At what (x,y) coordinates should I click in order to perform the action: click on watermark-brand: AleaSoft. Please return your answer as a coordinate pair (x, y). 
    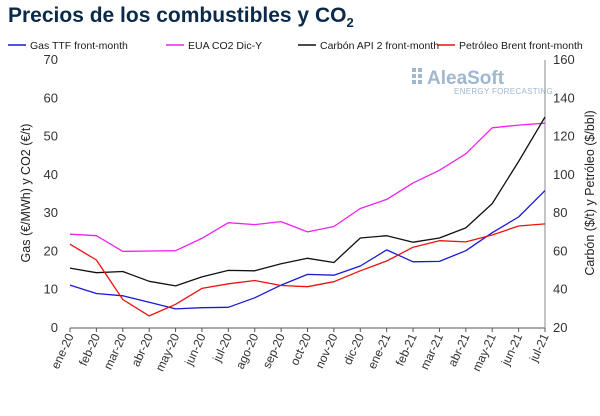
    Looking at the image, I should click on (466, 78).